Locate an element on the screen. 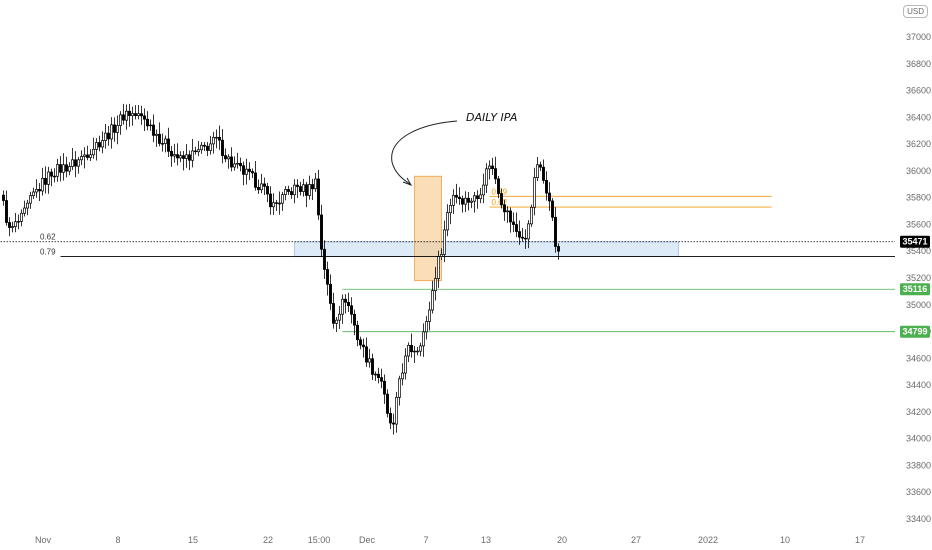 This screenshot has height=550, width=932. time-tick-label: 20 is located at coordinates (562, 540).